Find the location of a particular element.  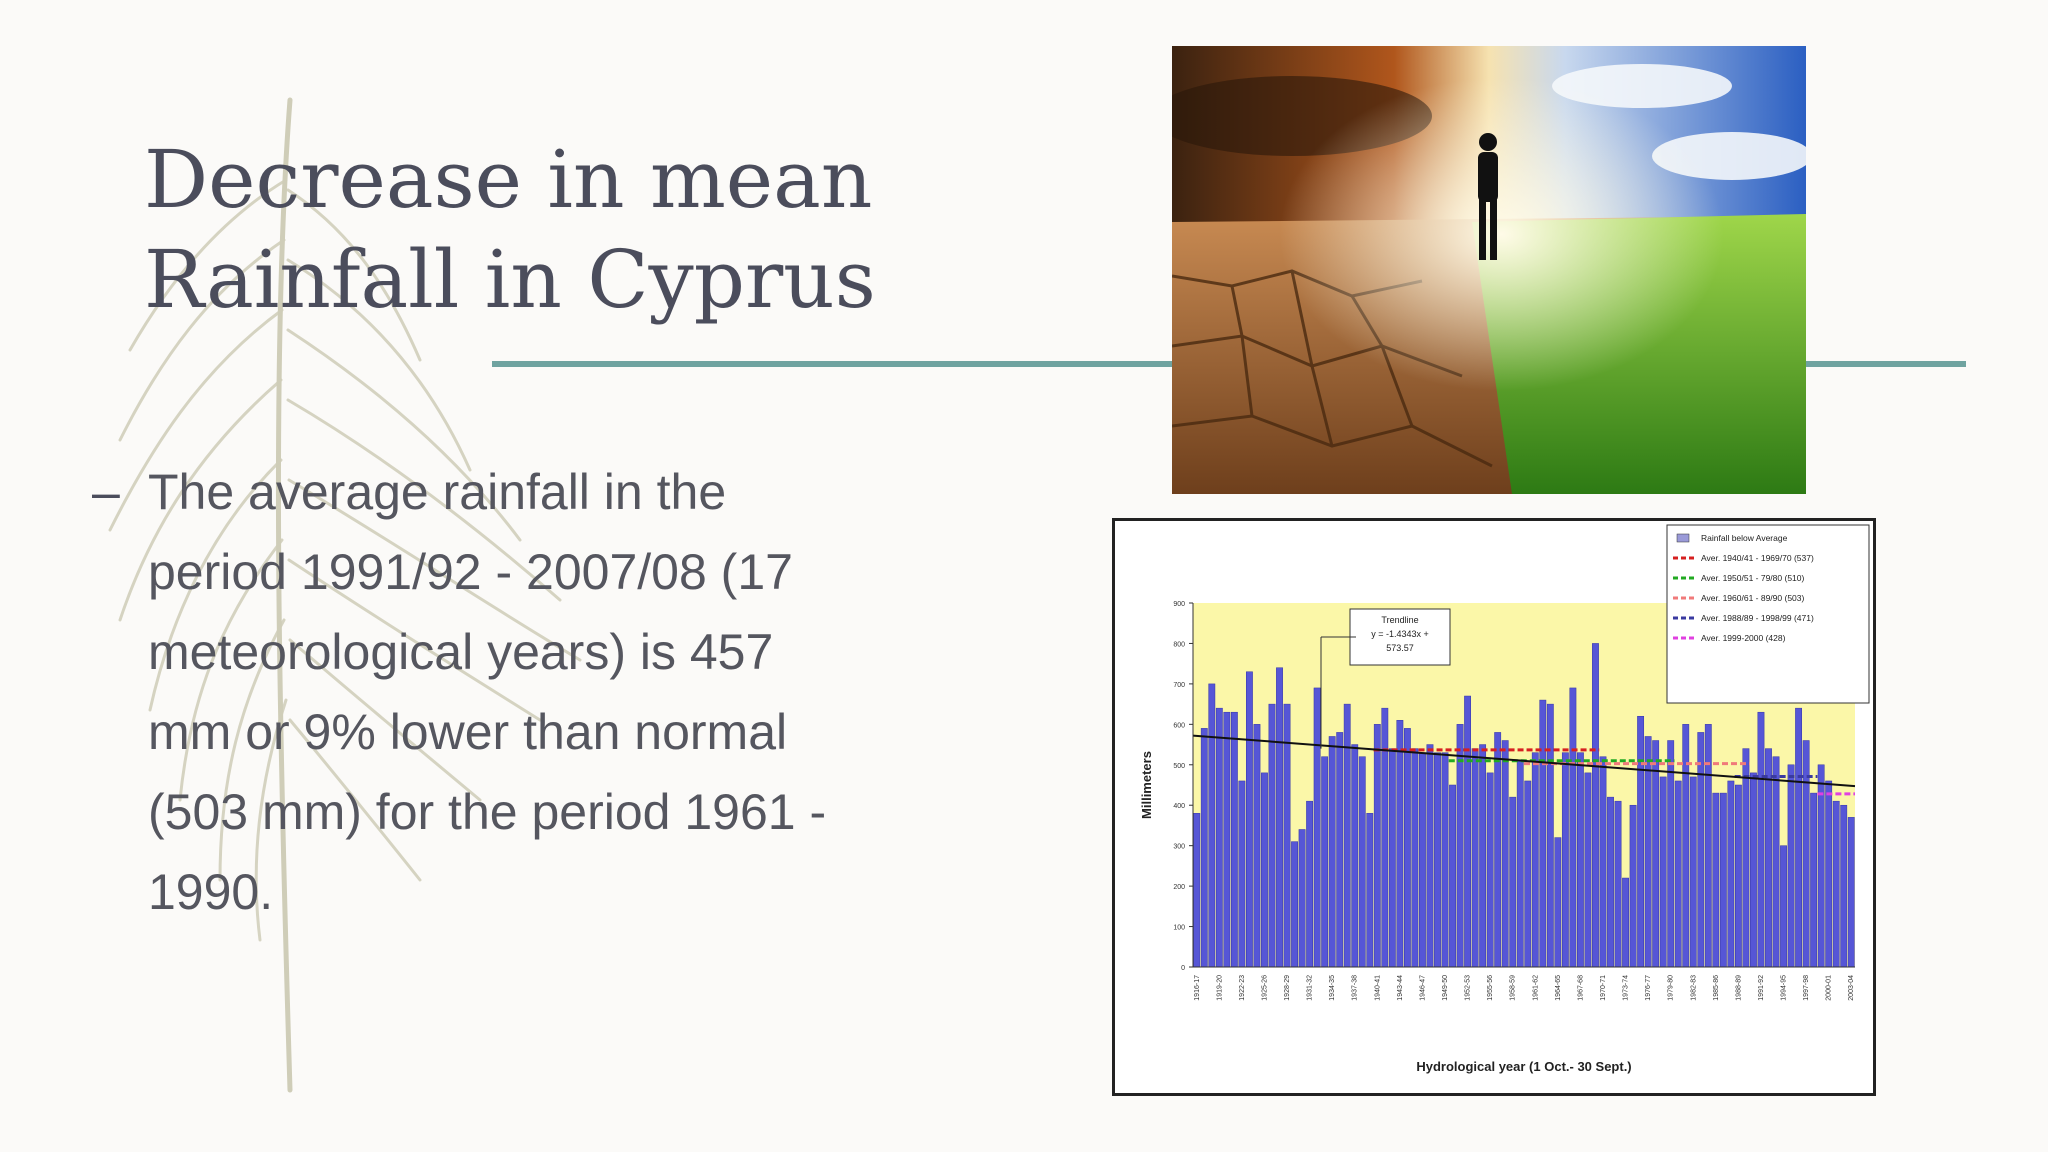

x-tick-label: 1994-95 is located at coordinates (1784, 988).